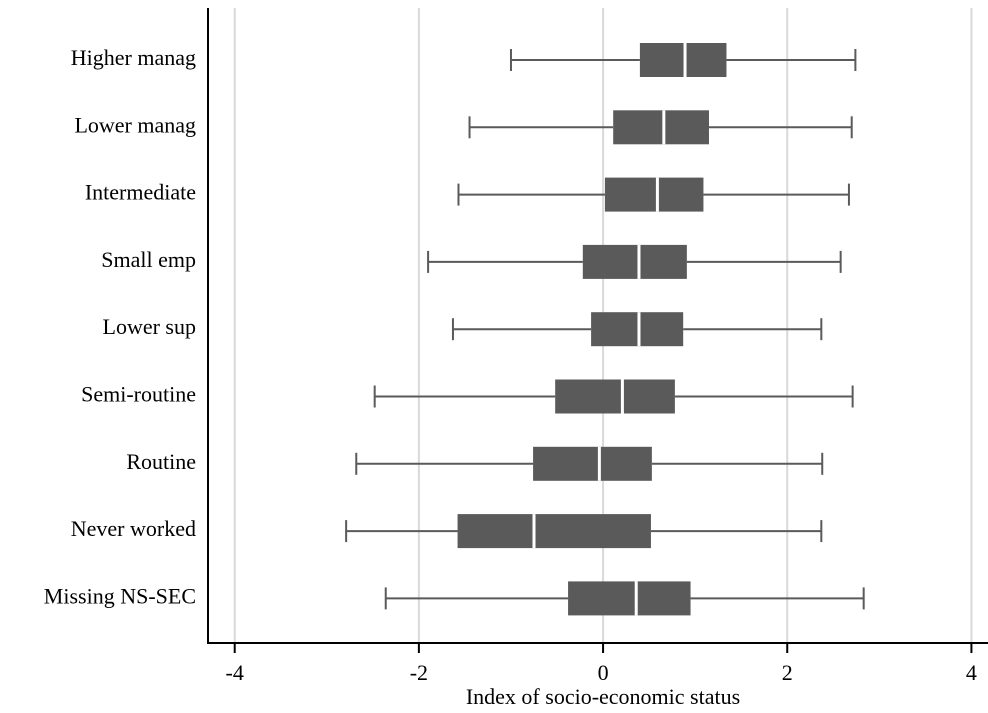 The height and width of the screenshot is (713, 988). What do you see at coordinates (120, 595) in the screenshot?
I see `y-tick-label: Missing NS-SEC` at bounding box center [120, 595].